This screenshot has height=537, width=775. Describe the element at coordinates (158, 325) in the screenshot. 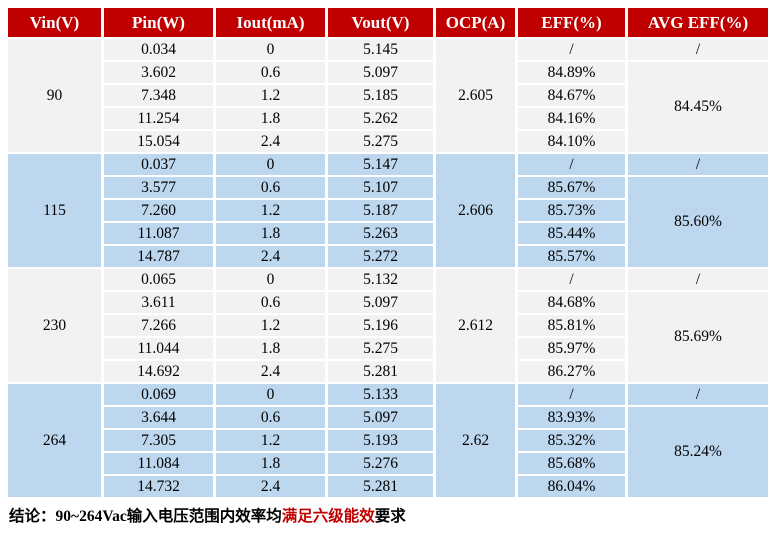

I see `pin-cell: 7.266` at that location.